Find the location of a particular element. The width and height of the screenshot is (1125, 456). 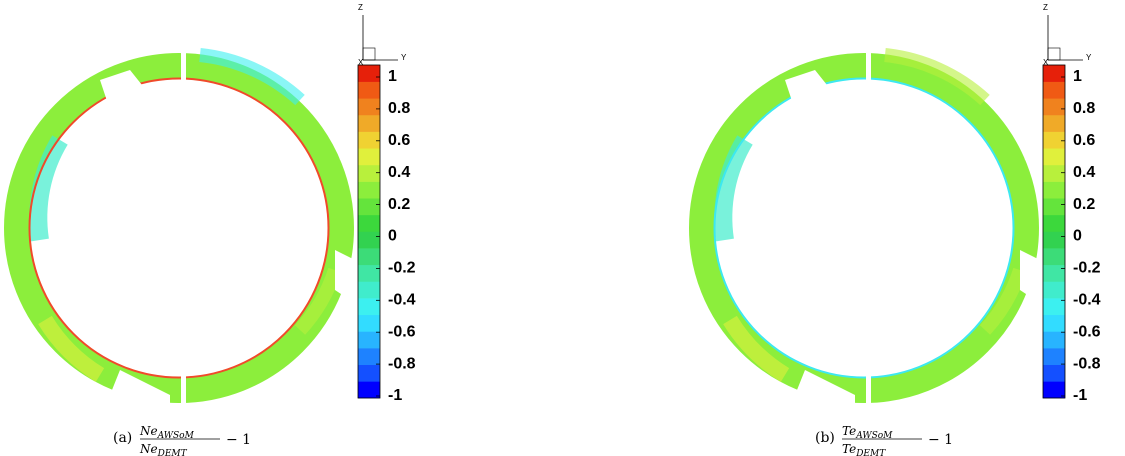

caption-denominator: NeDEMT is located at coordinates (163, 449).